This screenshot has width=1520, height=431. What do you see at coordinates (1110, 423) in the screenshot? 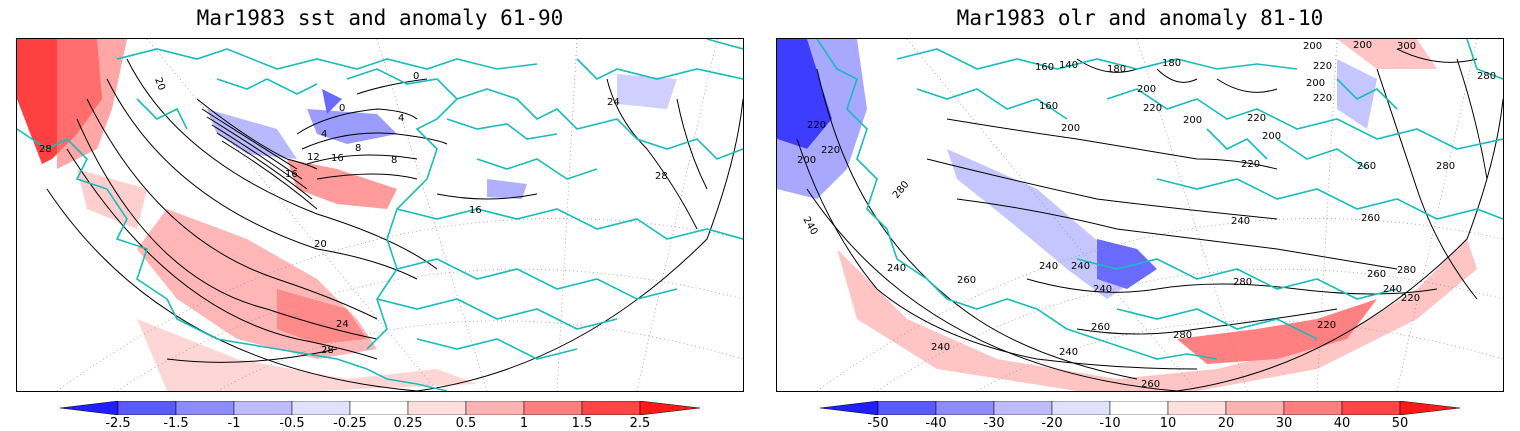
I see `colorbar-label: -10` at bounding box center [1110, 423].